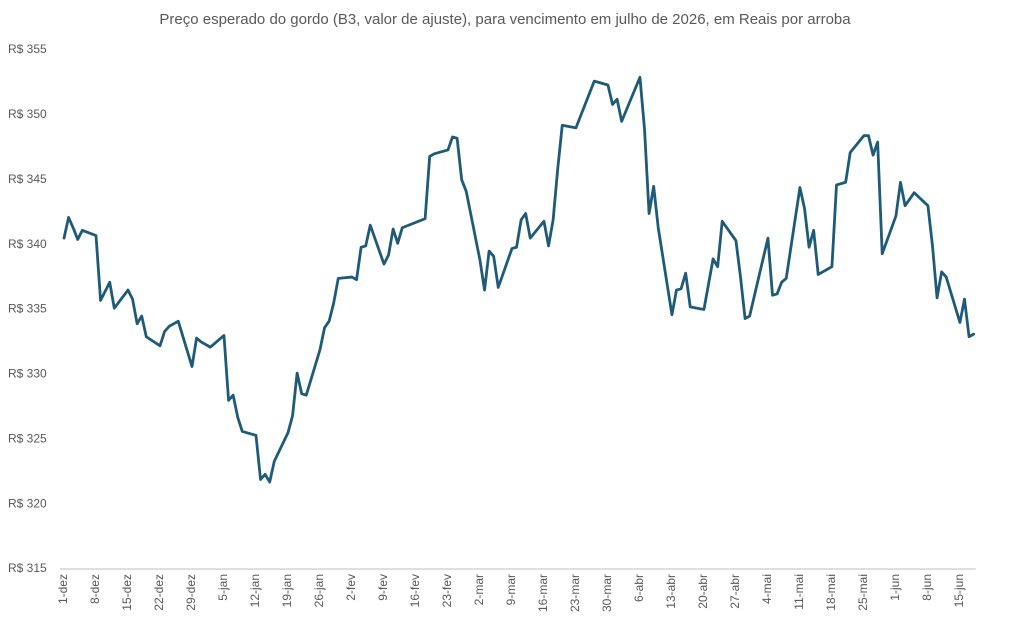  What do you see at coordinates (27, 438) in the screenshot?
I see `y-tick-label: R$ 325` at bounding box center [27, 438].